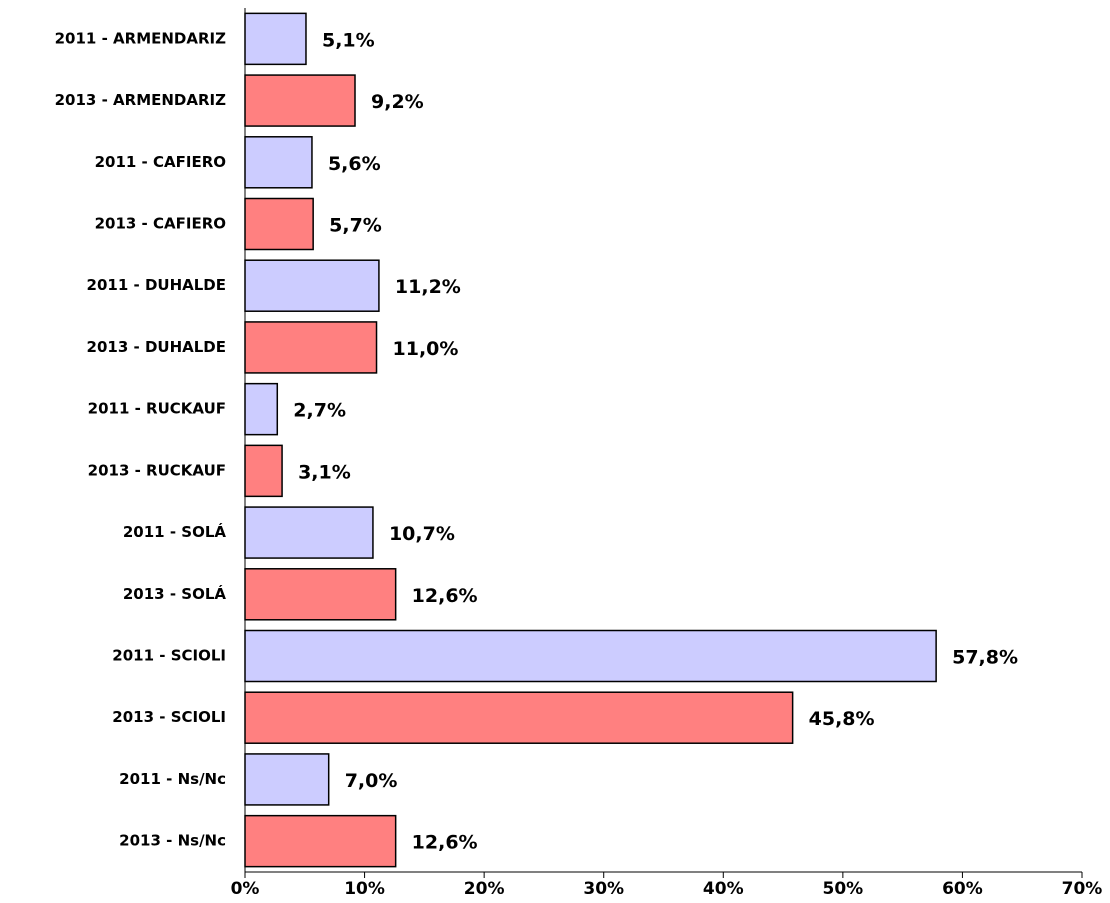 The width and height of the screenshot is (1110, 903). I want to click on y-tick-label: 2013 - SOLÁ, so click(175, 593).